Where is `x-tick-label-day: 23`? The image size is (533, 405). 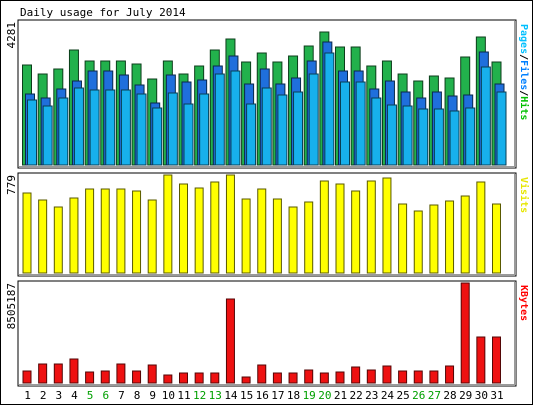 x-tick-label-day: 23 is located at coordinates (371, 395).